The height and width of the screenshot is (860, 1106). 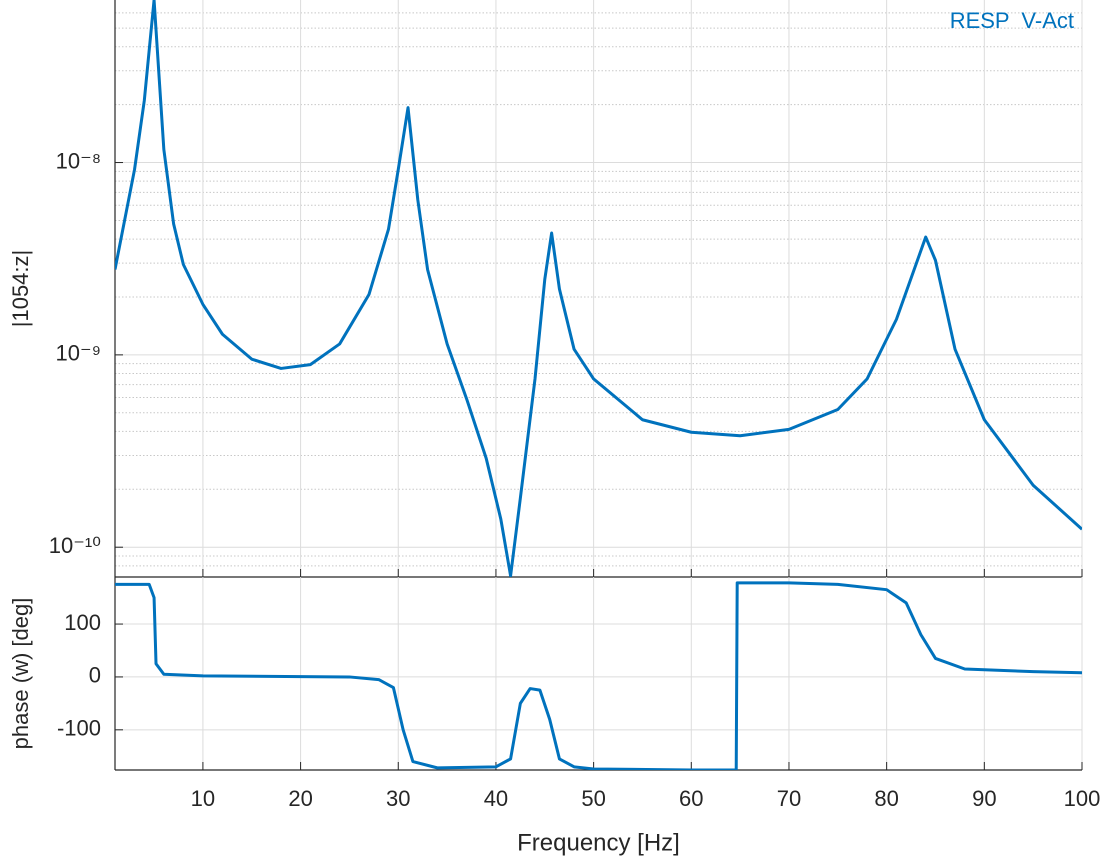 What do you see at coordinates (20, 674) in the screenshot?
I see `y-axis-label: phase (w) [deg]` at bounding box center [20, 674].